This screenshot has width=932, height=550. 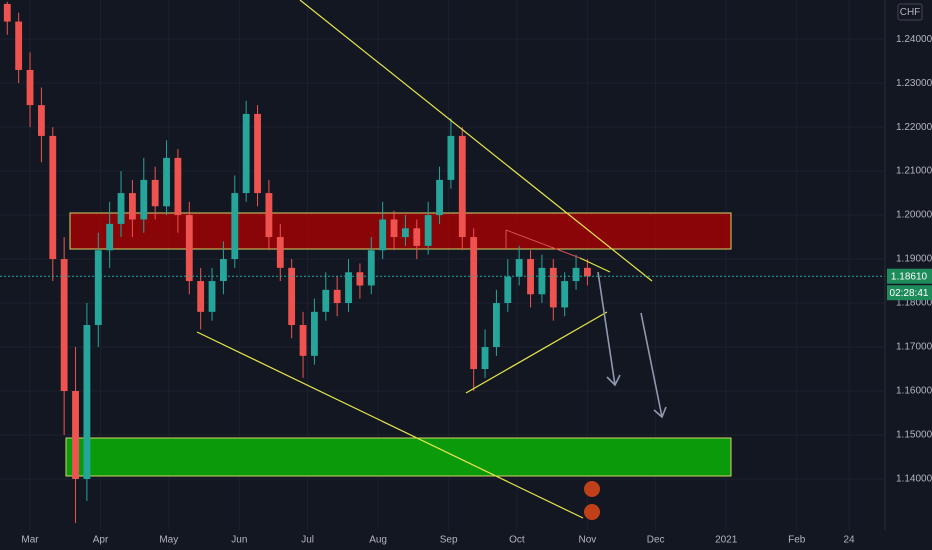 I want to click on support-zone, so click(x=398, y=457).